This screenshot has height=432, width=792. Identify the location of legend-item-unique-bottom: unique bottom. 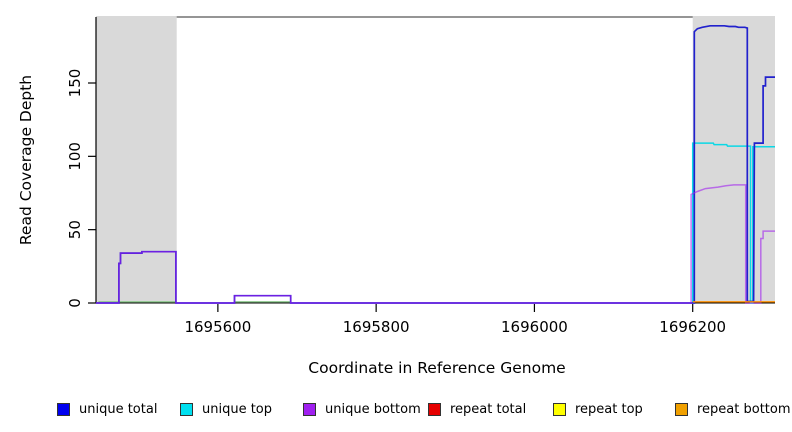
(362, 409).